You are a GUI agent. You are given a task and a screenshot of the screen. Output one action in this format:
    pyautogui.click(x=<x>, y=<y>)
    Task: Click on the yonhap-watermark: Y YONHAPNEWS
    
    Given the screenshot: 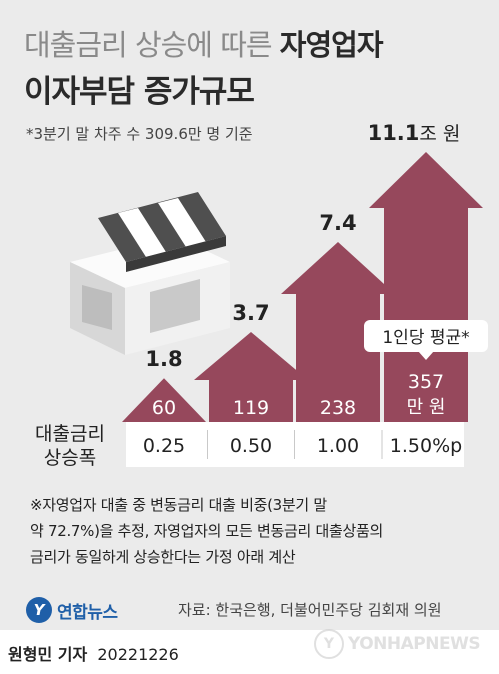 What is the action you would take?
    pyautogui.click(x=397, y=644)
    